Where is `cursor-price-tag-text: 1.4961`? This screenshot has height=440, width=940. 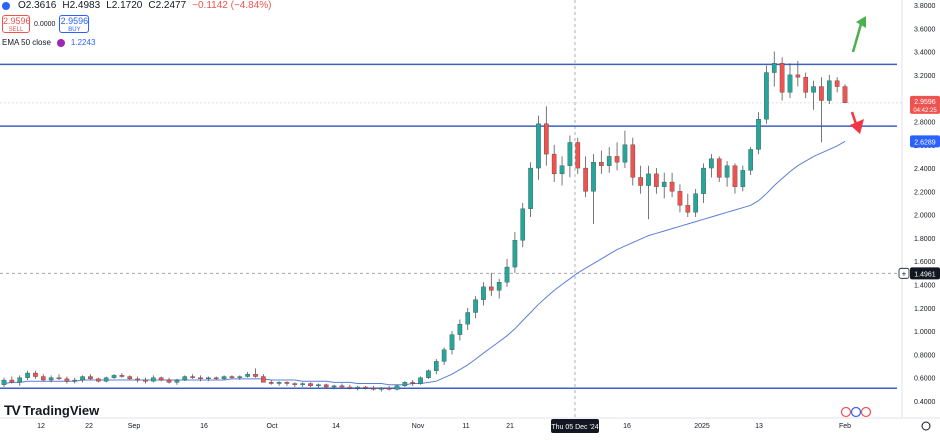 cursor-price-tag-text: 1.4961 is located at coordinates (925, 274).